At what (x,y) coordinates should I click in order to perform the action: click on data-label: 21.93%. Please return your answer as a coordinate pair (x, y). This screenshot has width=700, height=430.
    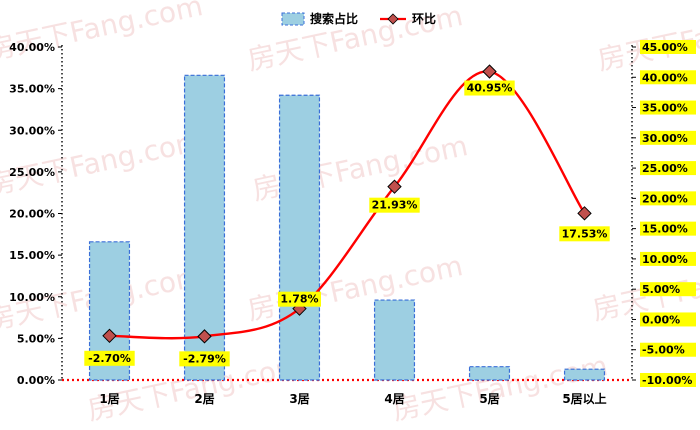
    Looking at the image, I should click on (395, 205).